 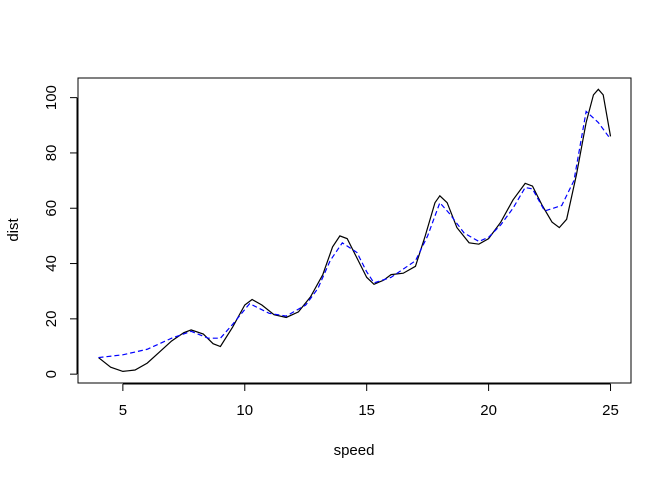 What do you see at coordinates (366, 410) in the screenshot?
I see `x-tick-label: 15` at bounding box center [366, 410].